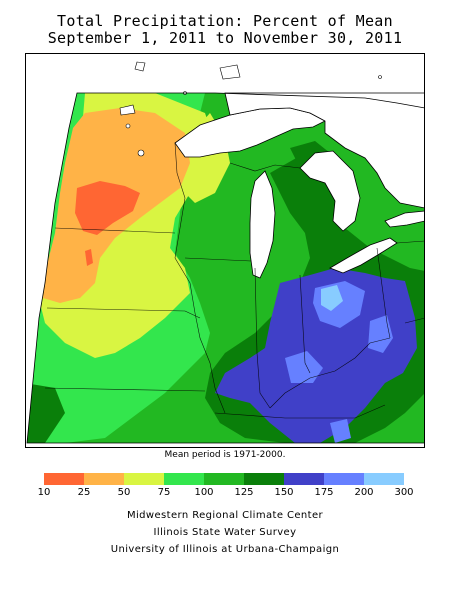 The image size is (450, 600). Describe the element at coordinates (225, 21) in the screenshot. I see `map-title-line-1: Total Precipitation: Percent of Mean` at that location.